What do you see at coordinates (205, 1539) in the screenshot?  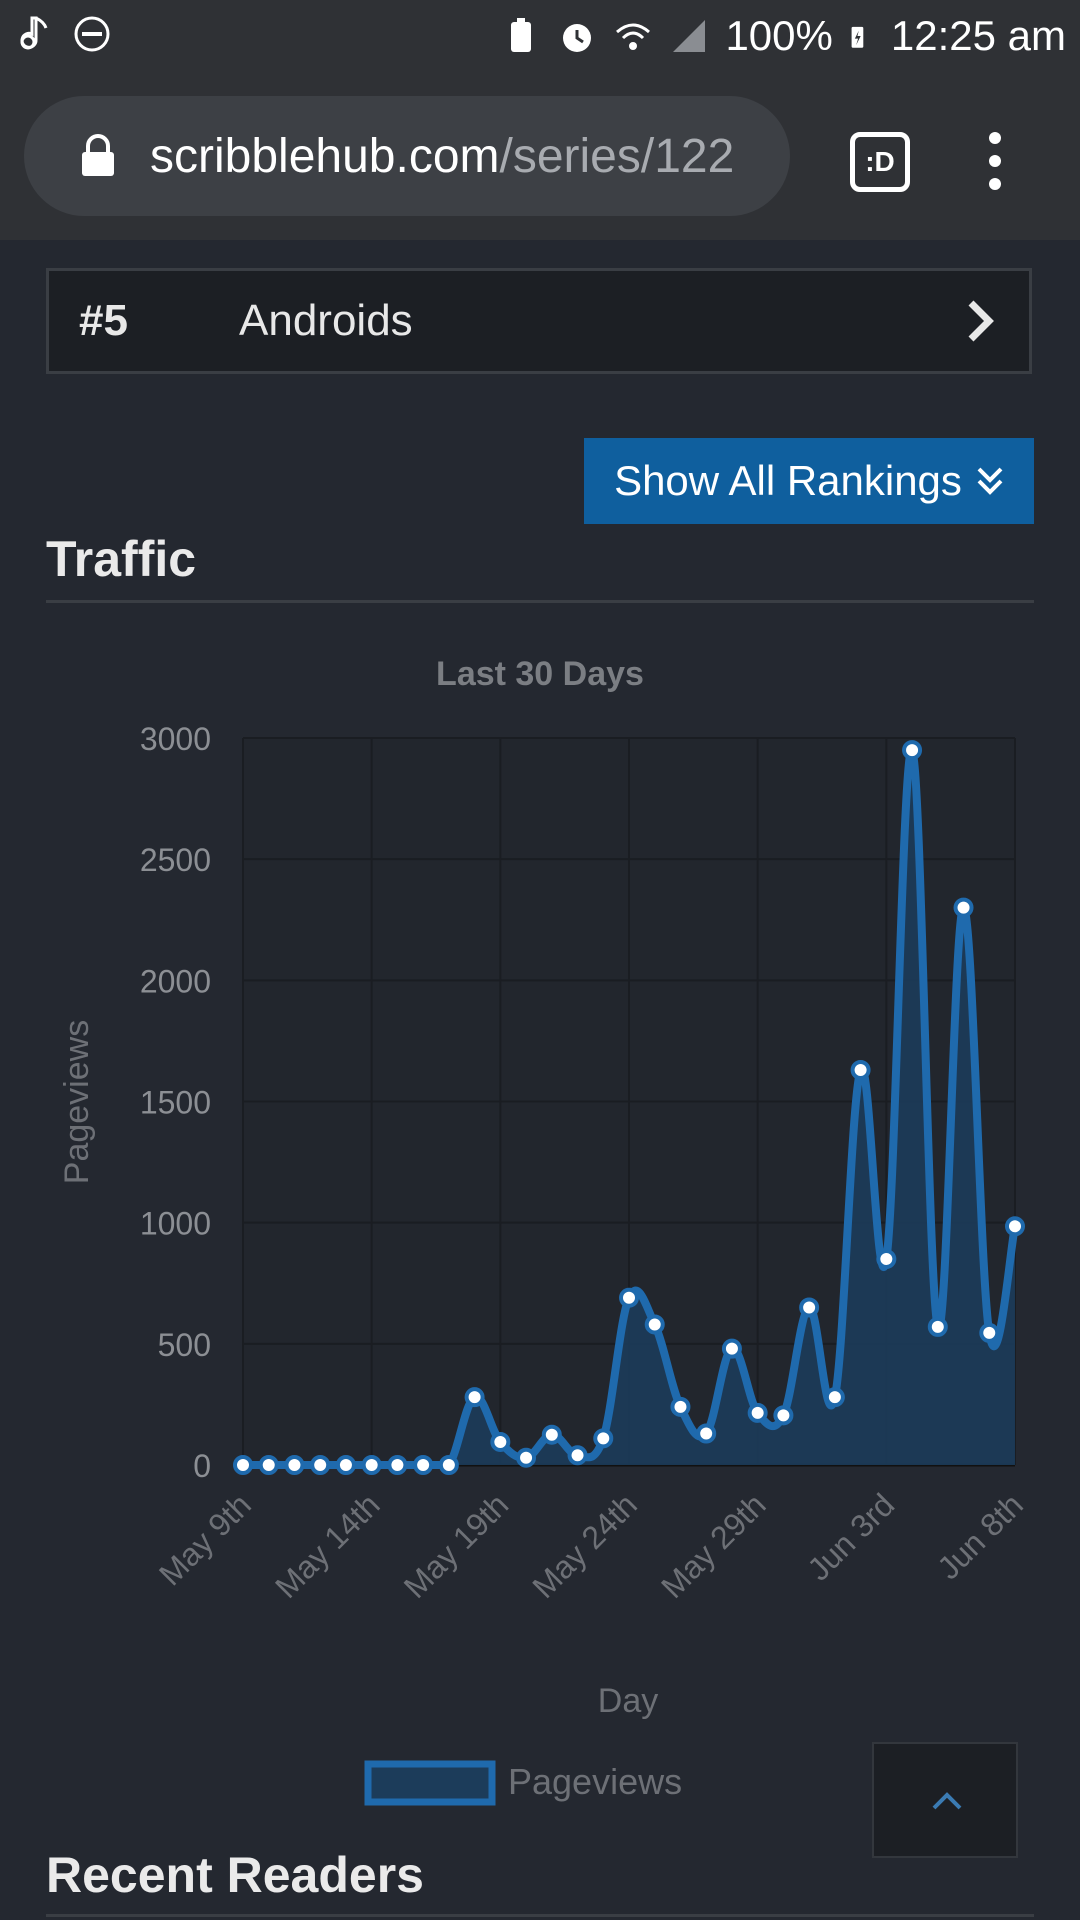 I see `x-tick-label: May 9th` at bounding box center [205, 1539].